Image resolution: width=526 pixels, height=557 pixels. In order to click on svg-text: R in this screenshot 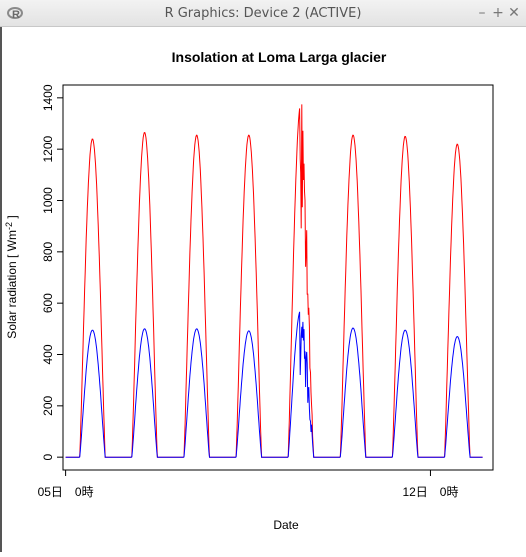, I will do `click(16, 15)`.